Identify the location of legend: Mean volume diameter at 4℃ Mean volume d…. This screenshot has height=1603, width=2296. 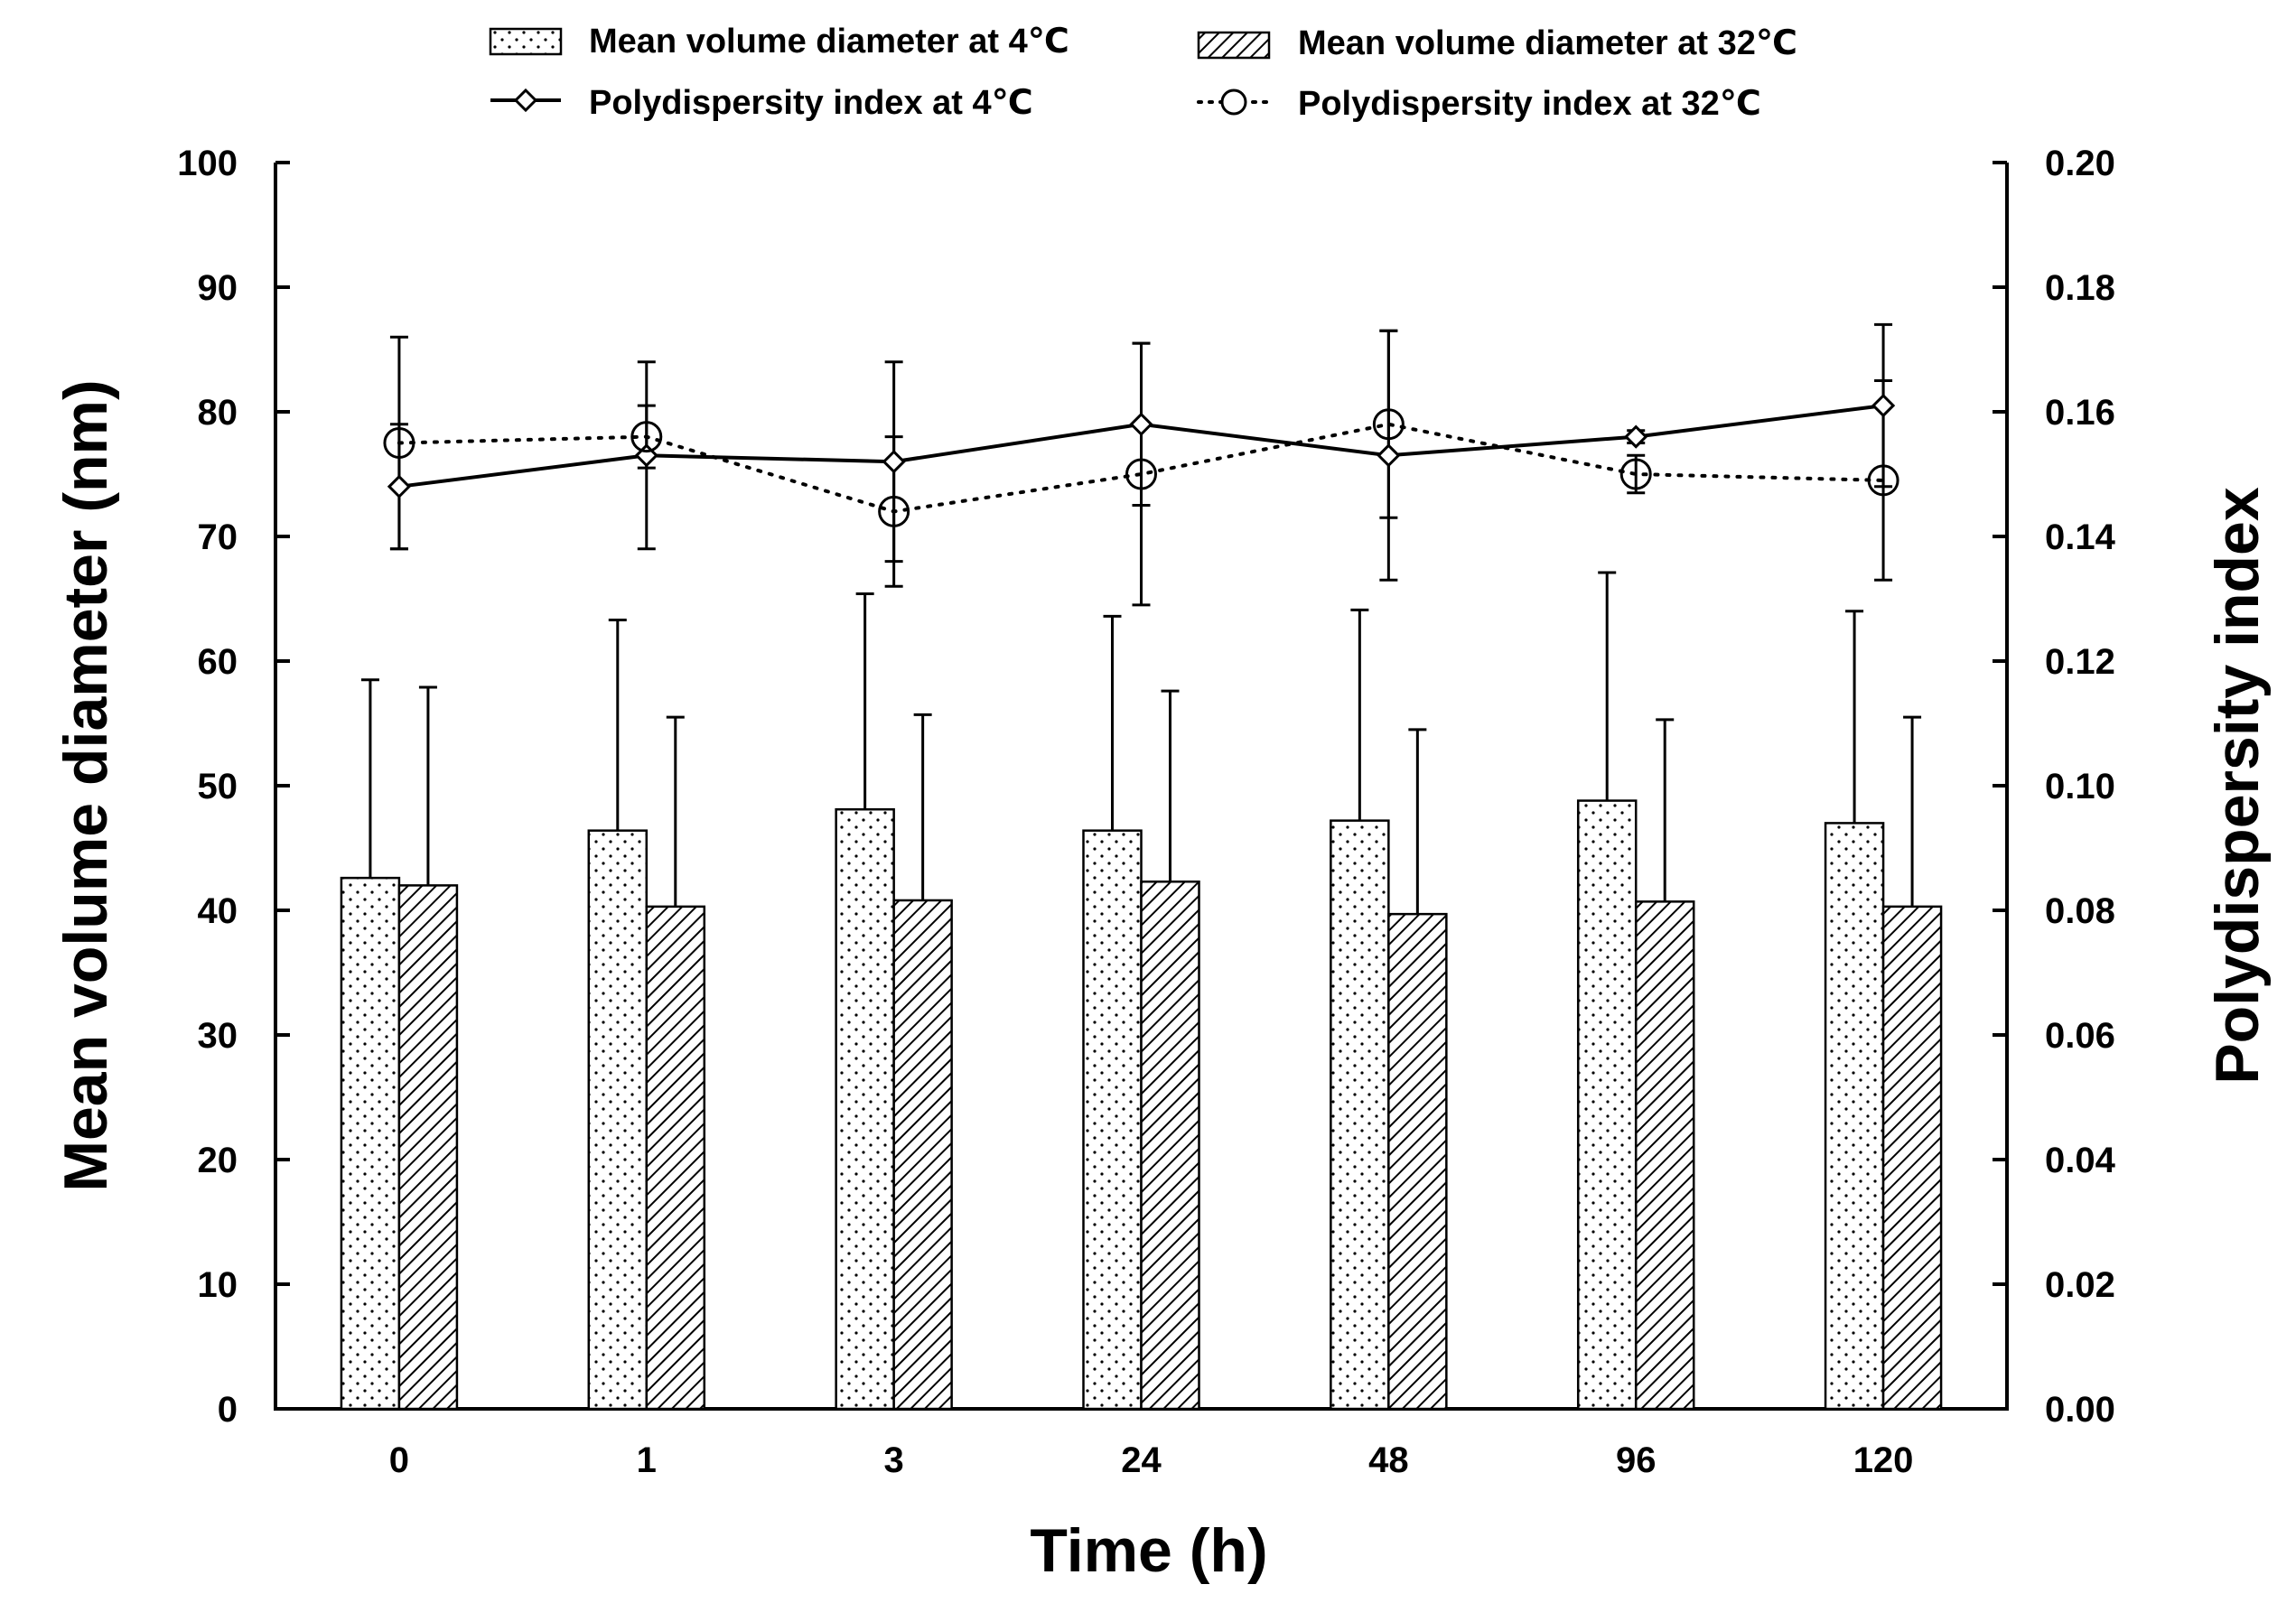
(1143, 73).